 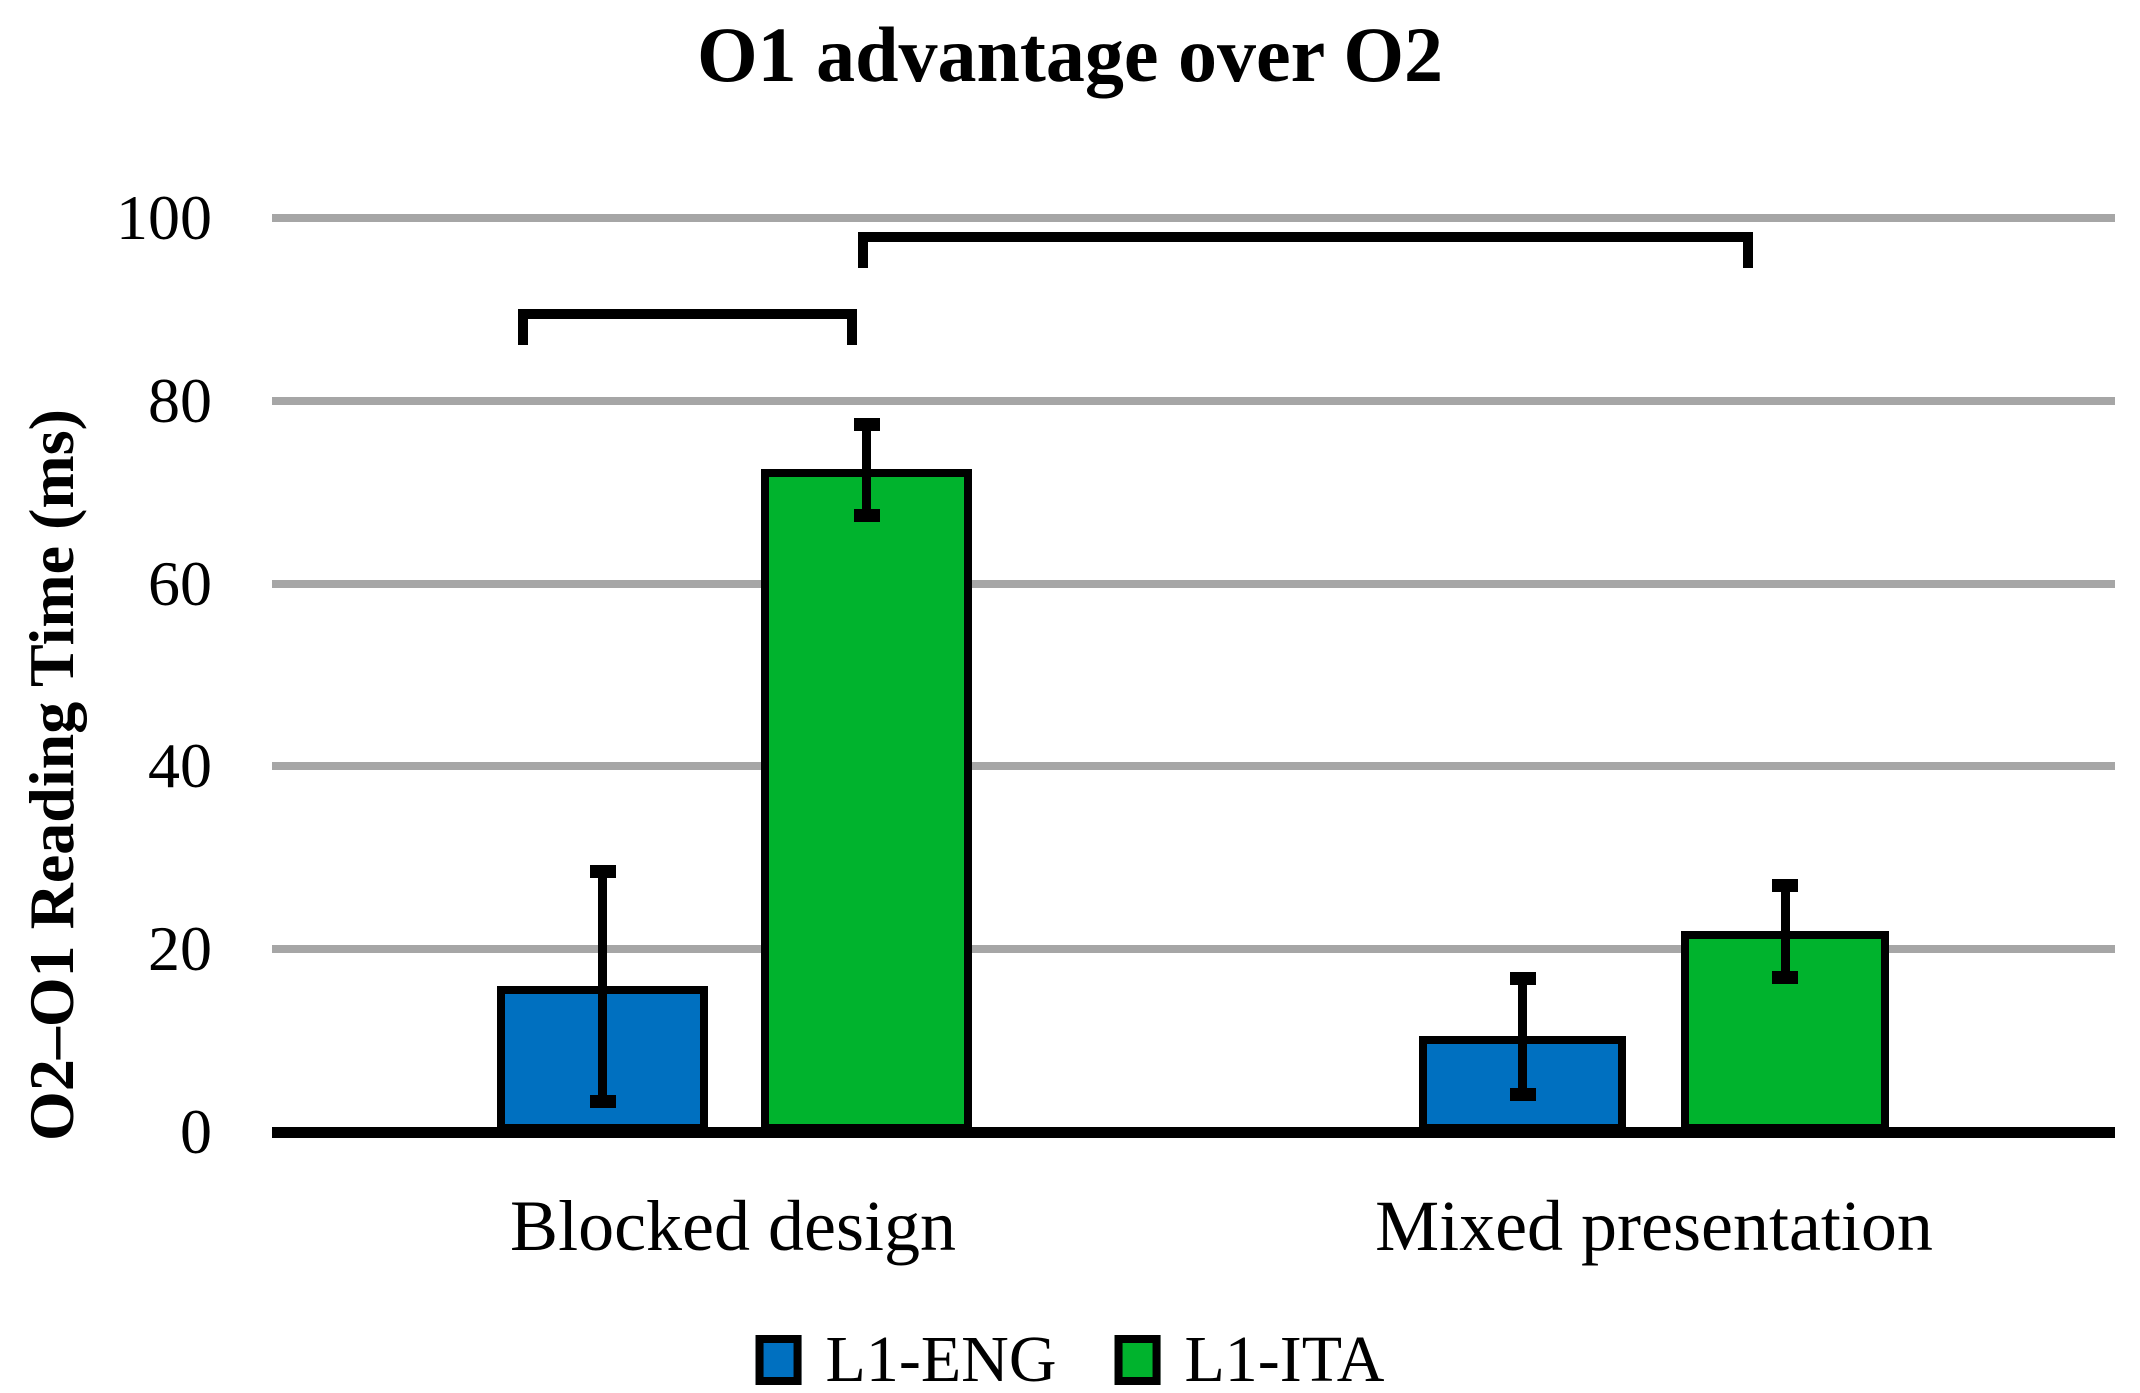 I want to click on category-label-mixed-presentation: Mixed presentation, so click(x=1654, y=1226).